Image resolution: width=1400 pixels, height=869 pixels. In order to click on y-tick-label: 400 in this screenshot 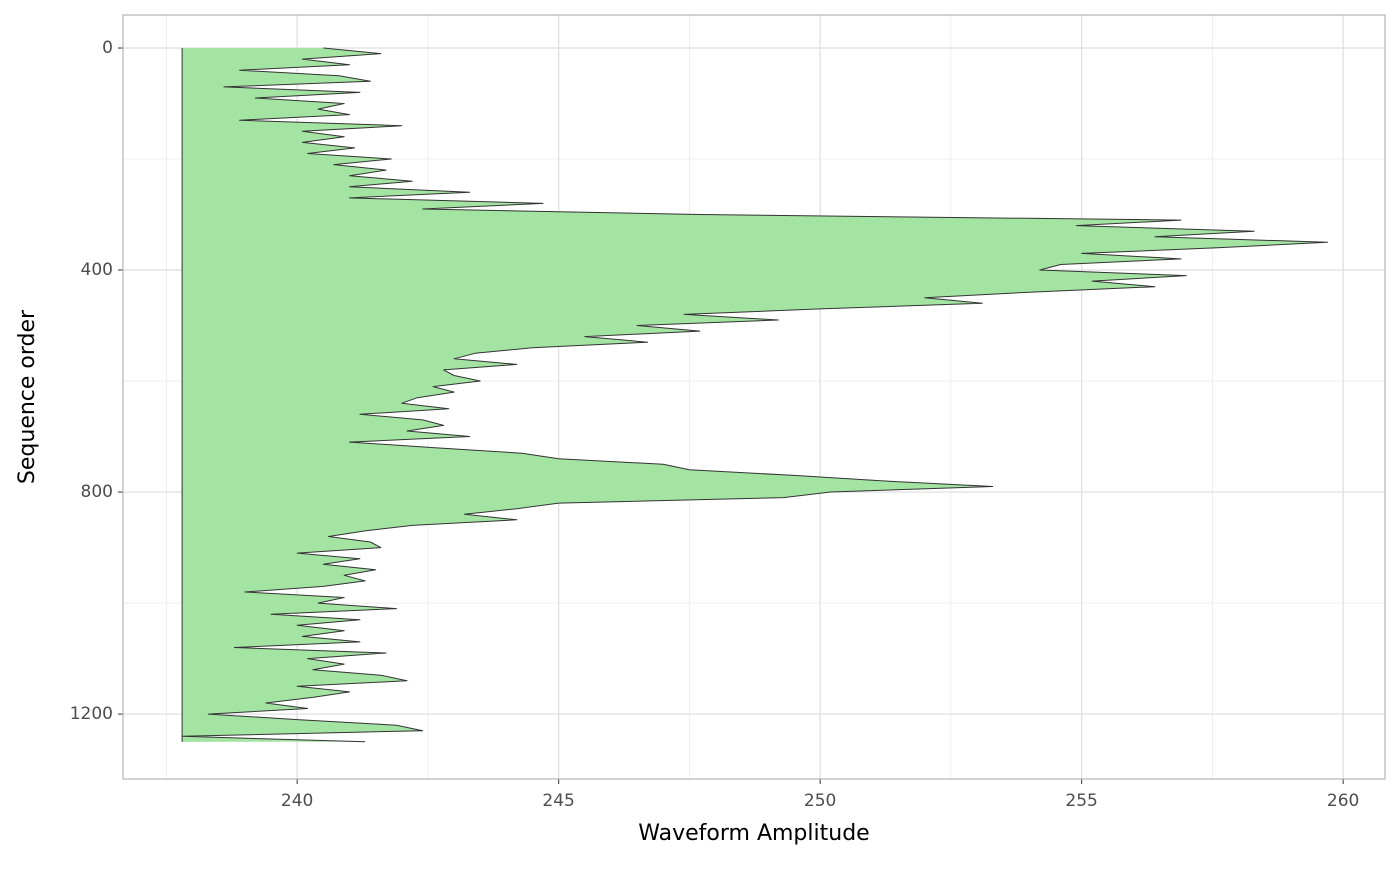, I will do `click(97, 270)`.